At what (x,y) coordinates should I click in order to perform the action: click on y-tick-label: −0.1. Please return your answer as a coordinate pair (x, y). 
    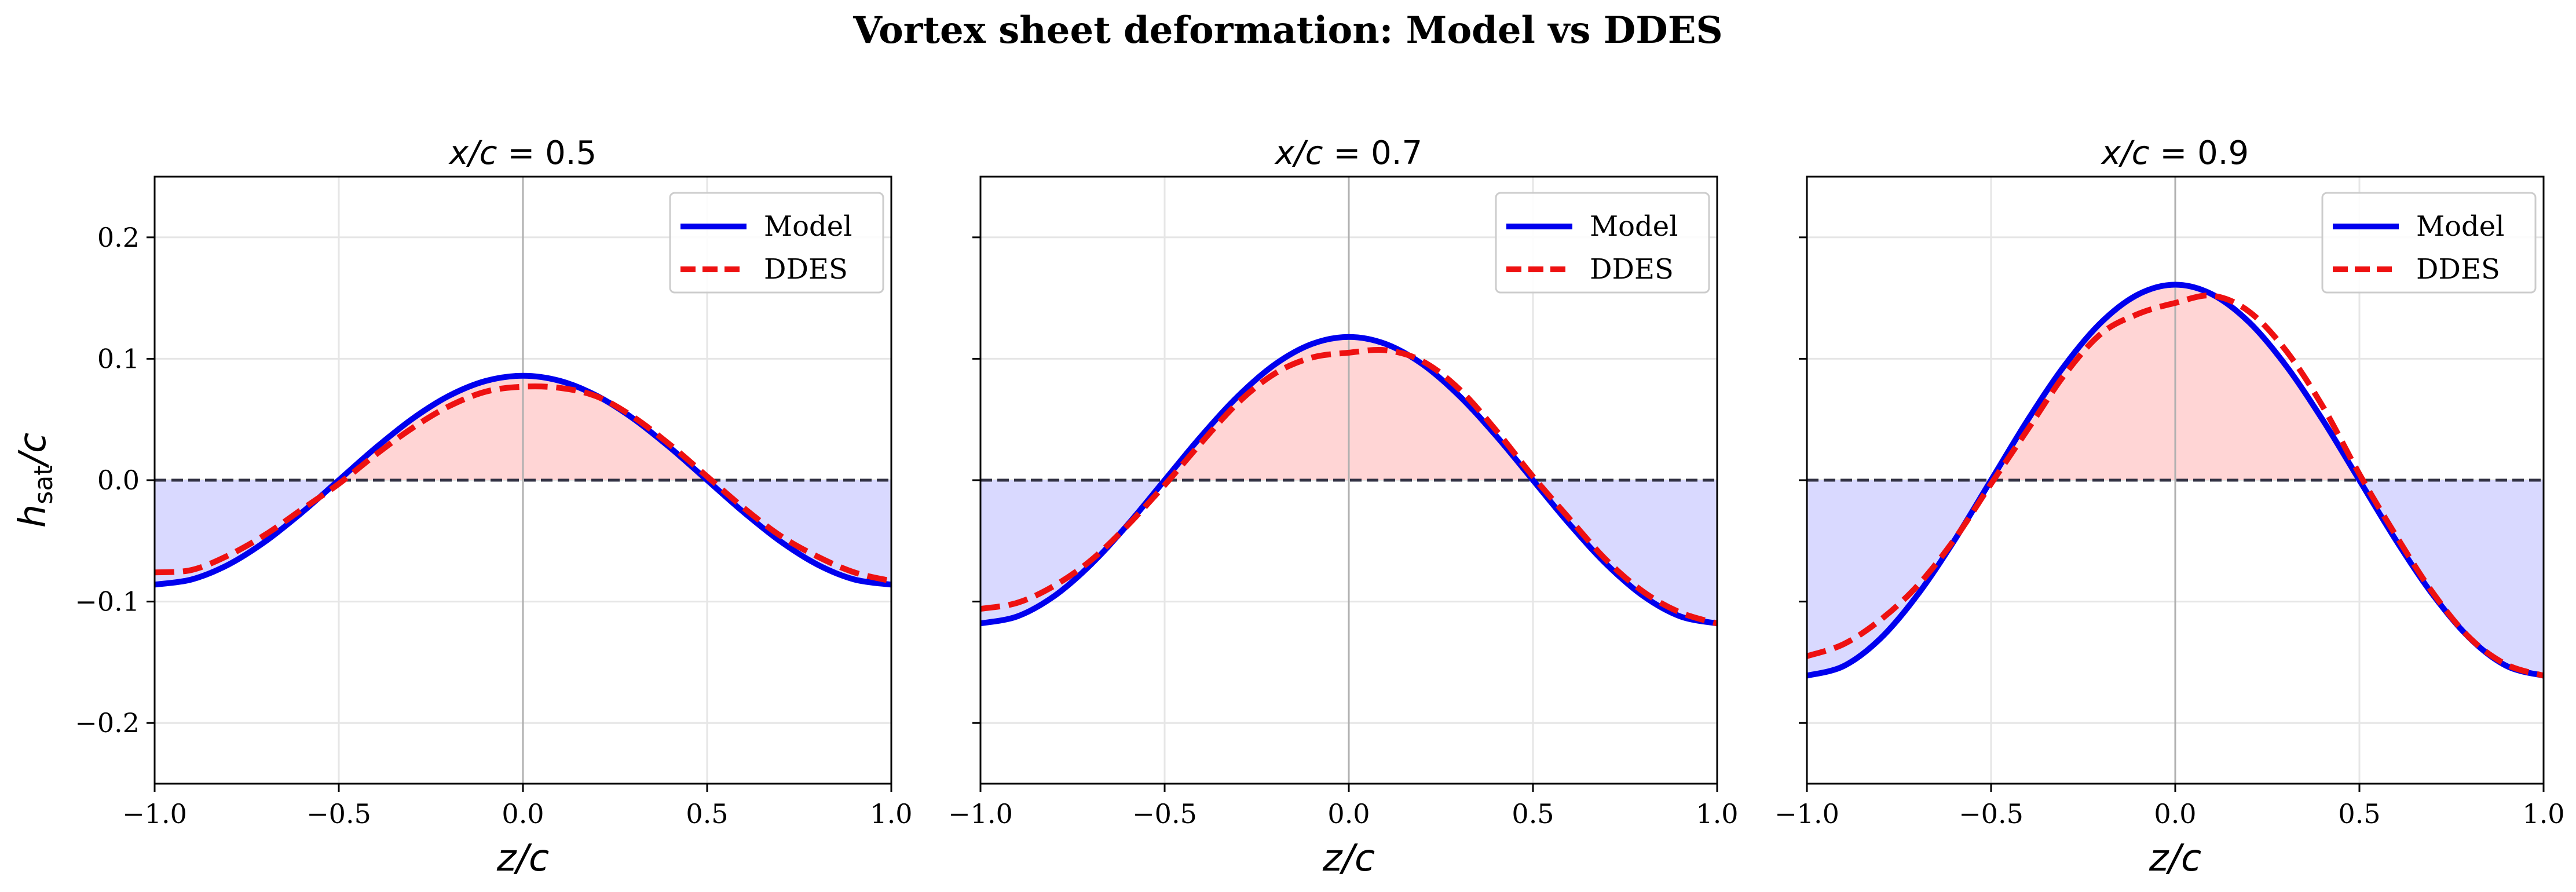
    Looking at the image, I should click on (107, 601).